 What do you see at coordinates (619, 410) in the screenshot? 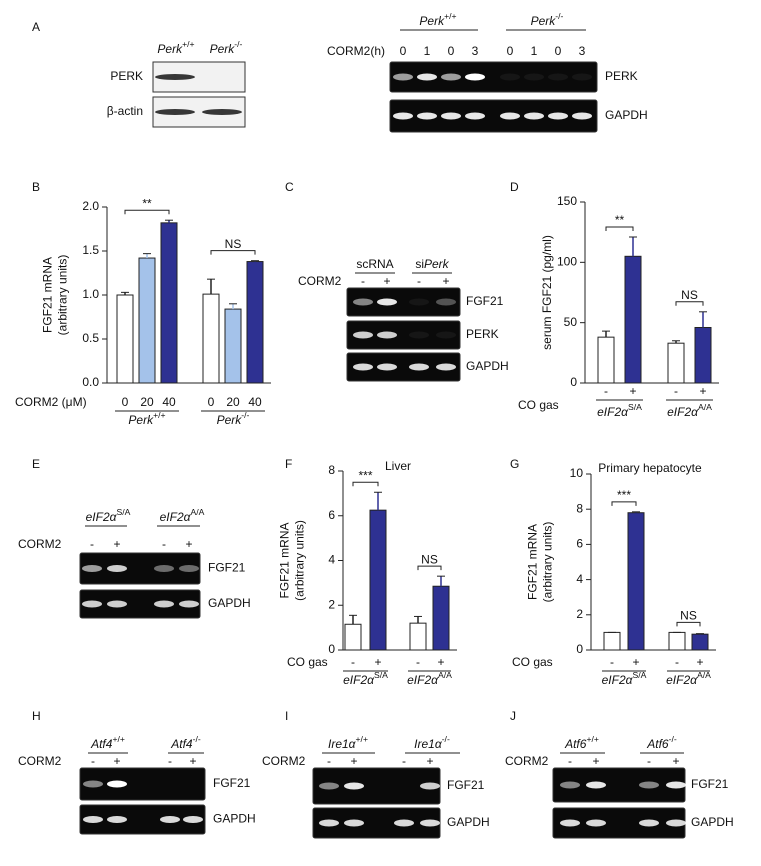
I see `group-label: eIF2αS/A` at bounding box center [619, 410].